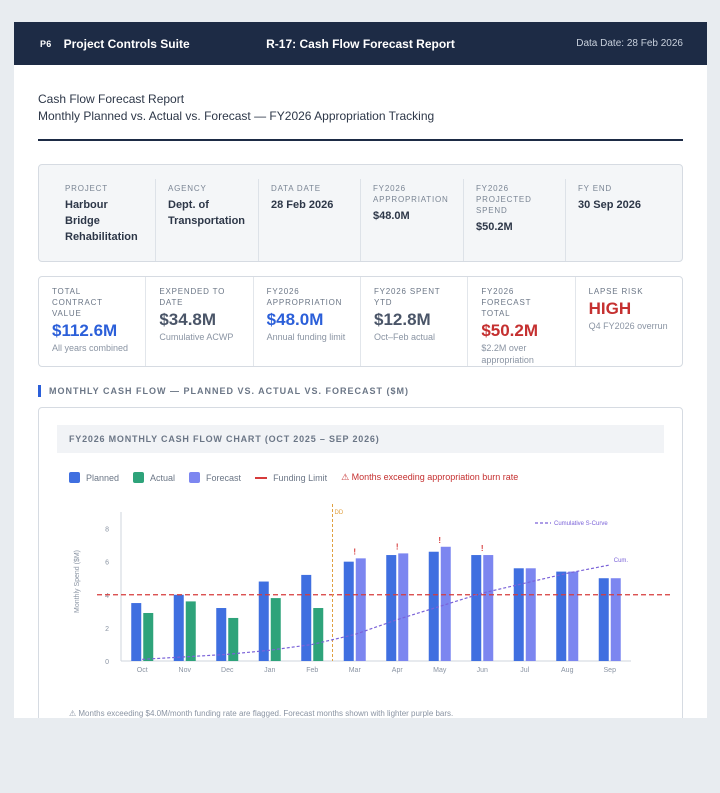 The image size is (720, 793). Describe the element at coordinates (411, 194) in the screenshot. I see `info-label: FY2026 APPROPRIATION` at that location.